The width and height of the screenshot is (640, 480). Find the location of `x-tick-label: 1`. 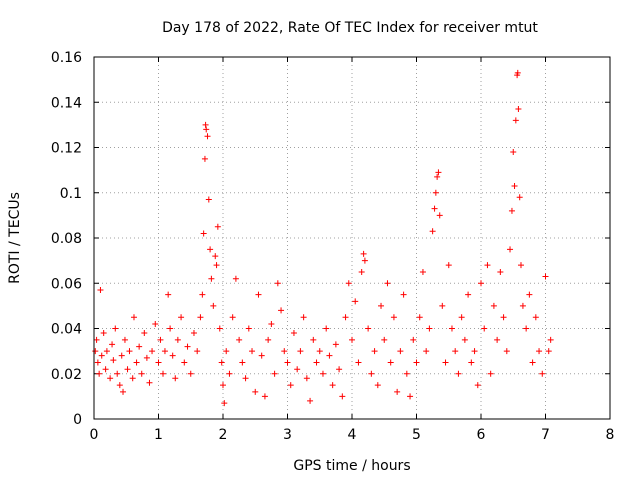

x-tick-label: 1 is located at coordinates (158, 435).